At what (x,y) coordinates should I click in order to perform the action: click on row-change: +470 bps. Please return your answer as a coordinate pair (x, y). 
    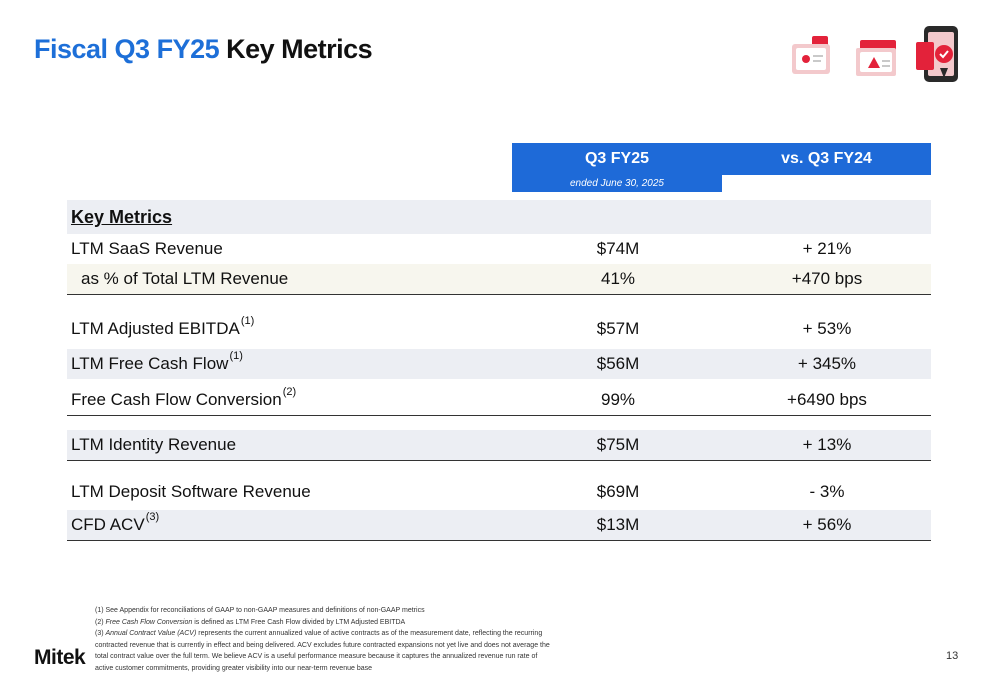
    Looking at the image, I should click on (827, 278).